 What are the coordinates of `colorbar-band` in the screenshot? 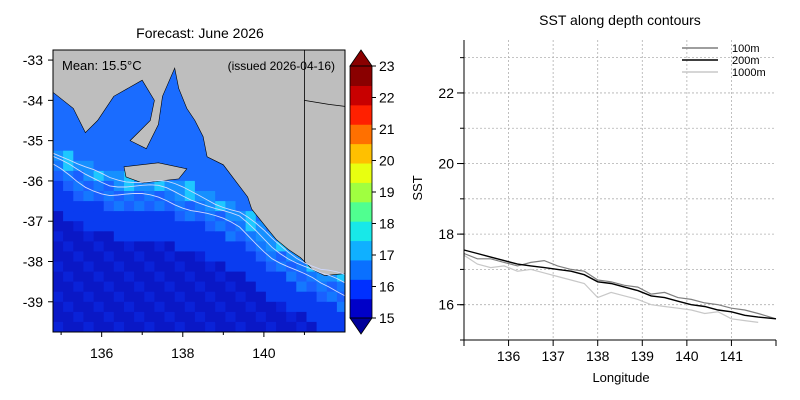 It's located at (361, 95).